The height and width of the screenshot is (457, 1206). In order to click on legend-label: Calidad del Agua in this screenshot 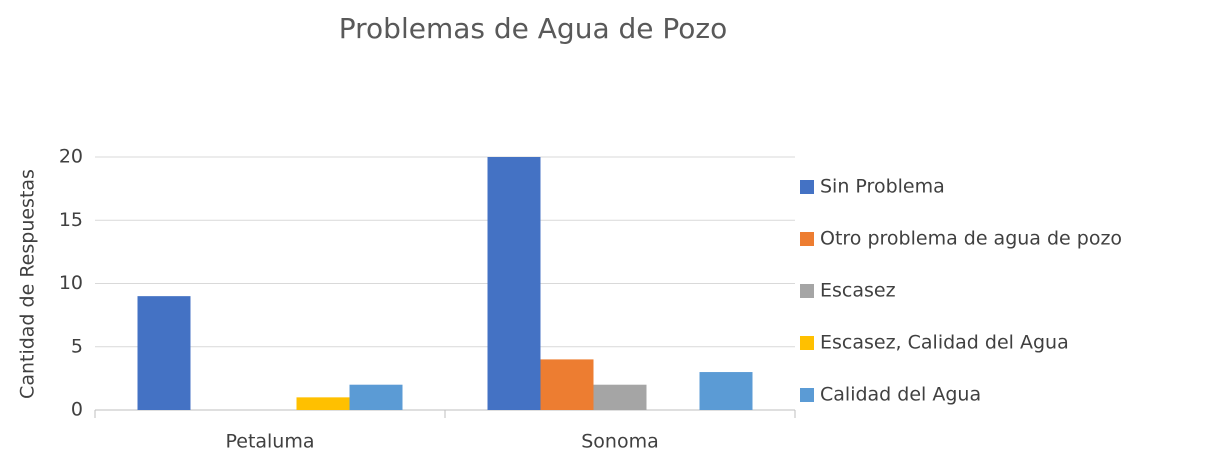, I will do `click(900, 395)`.